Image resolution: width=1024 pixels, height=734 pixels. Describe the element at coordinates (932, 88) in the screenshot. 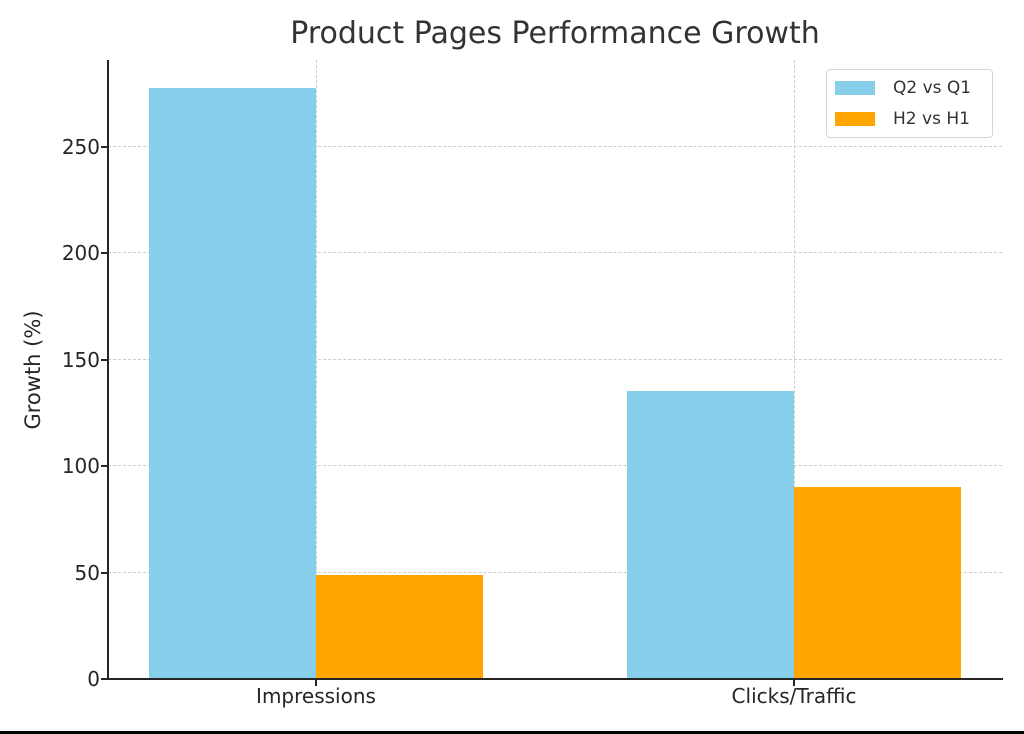

I see `legend-label: Q2 vs Q1` at that location.